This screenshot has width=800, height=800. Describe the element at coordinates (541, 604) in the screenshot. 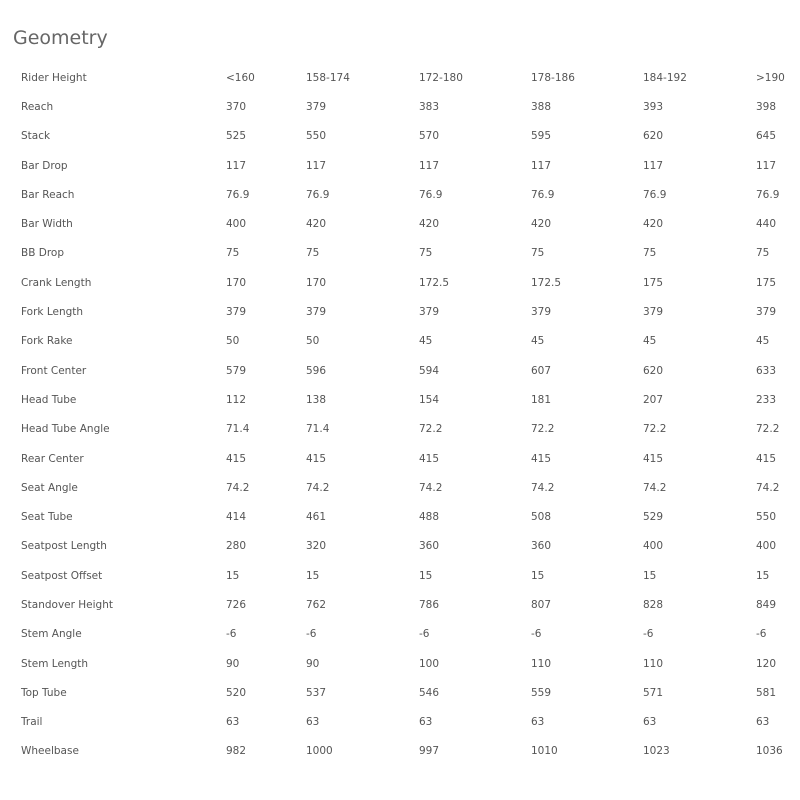

I see `cell-value: 807` at that location.